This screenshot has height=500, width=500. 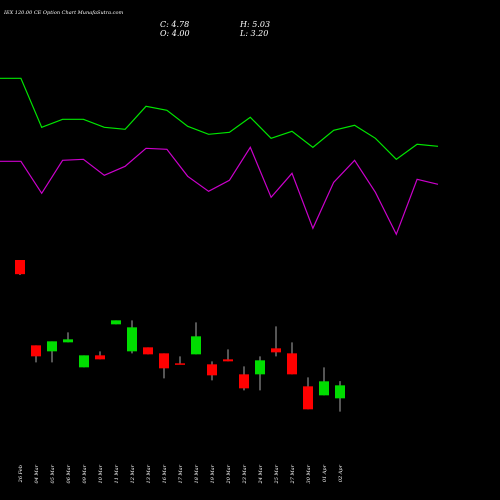 I want to click on x-tick-label: 18 Mar, so click(x=197, y=473).